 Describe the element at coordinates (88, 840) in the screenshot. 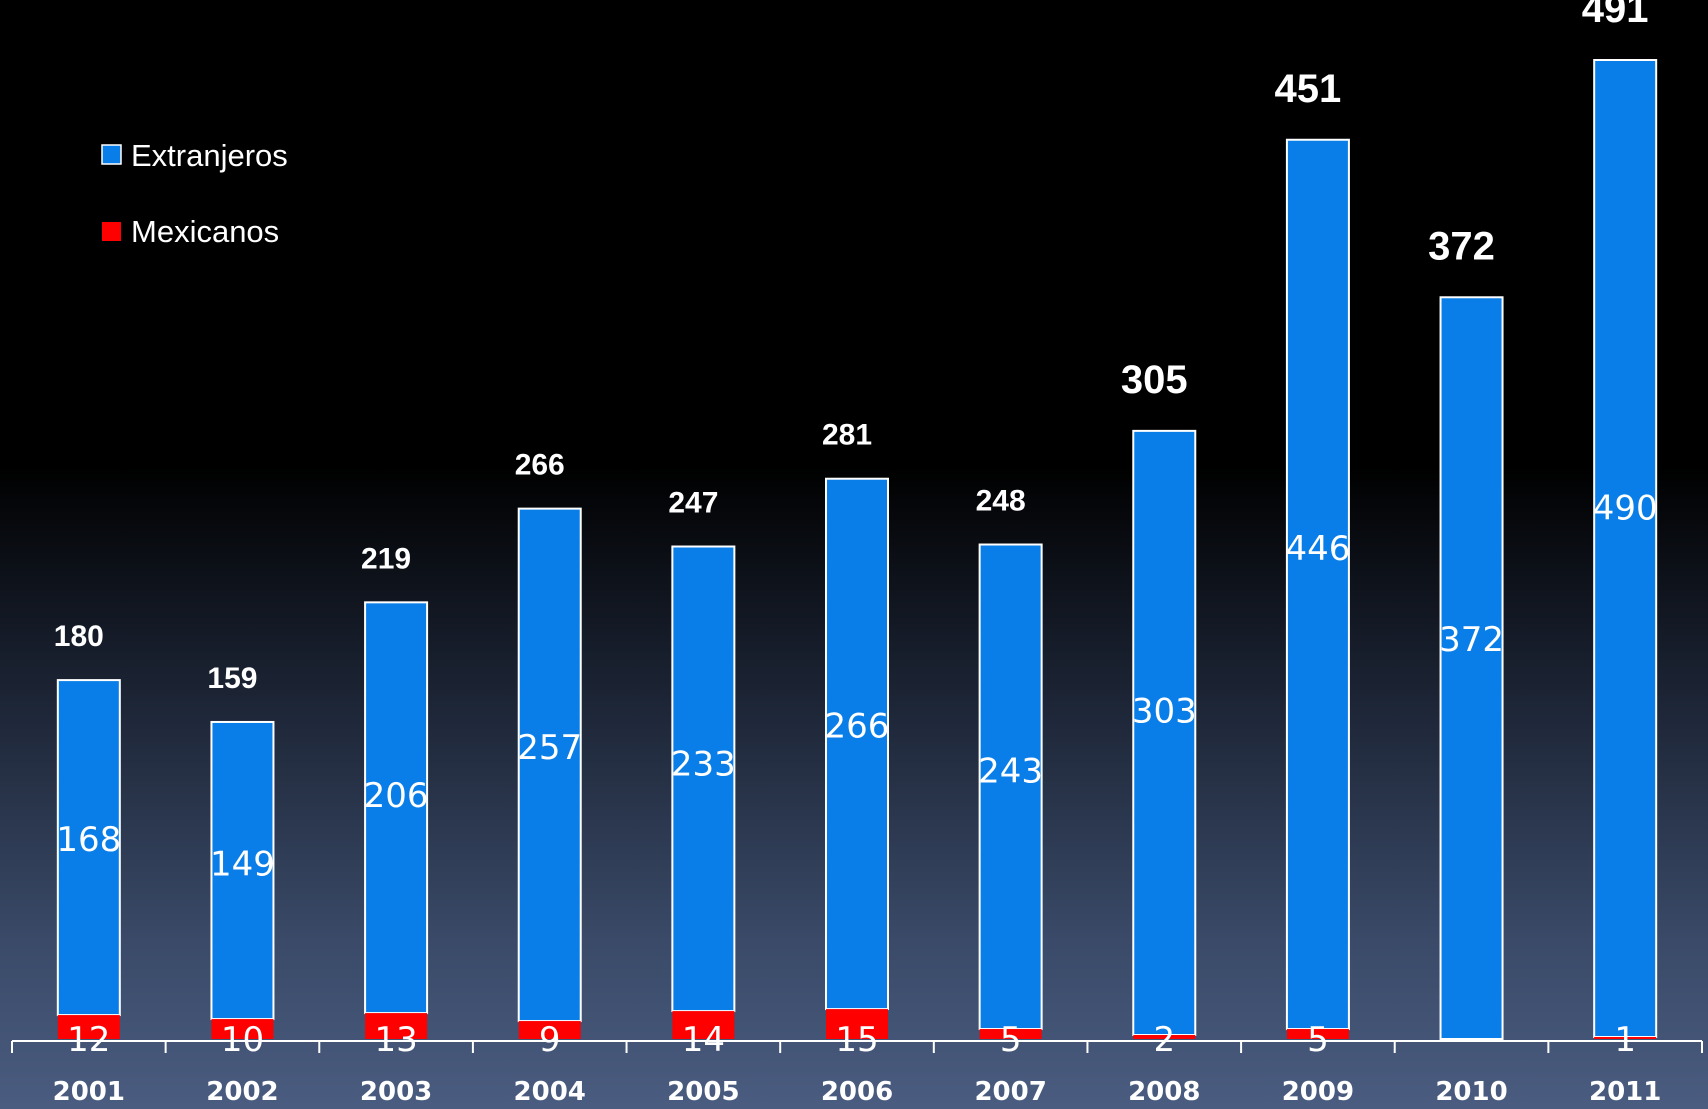

I see `data-label-extranjeros-2001: 168` at that location.